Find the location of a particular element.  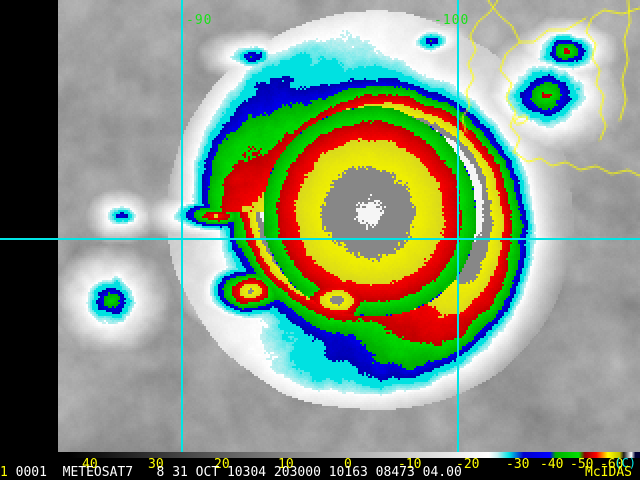

colorbar-tick-2: 20 is located at coordinates (222, 464).